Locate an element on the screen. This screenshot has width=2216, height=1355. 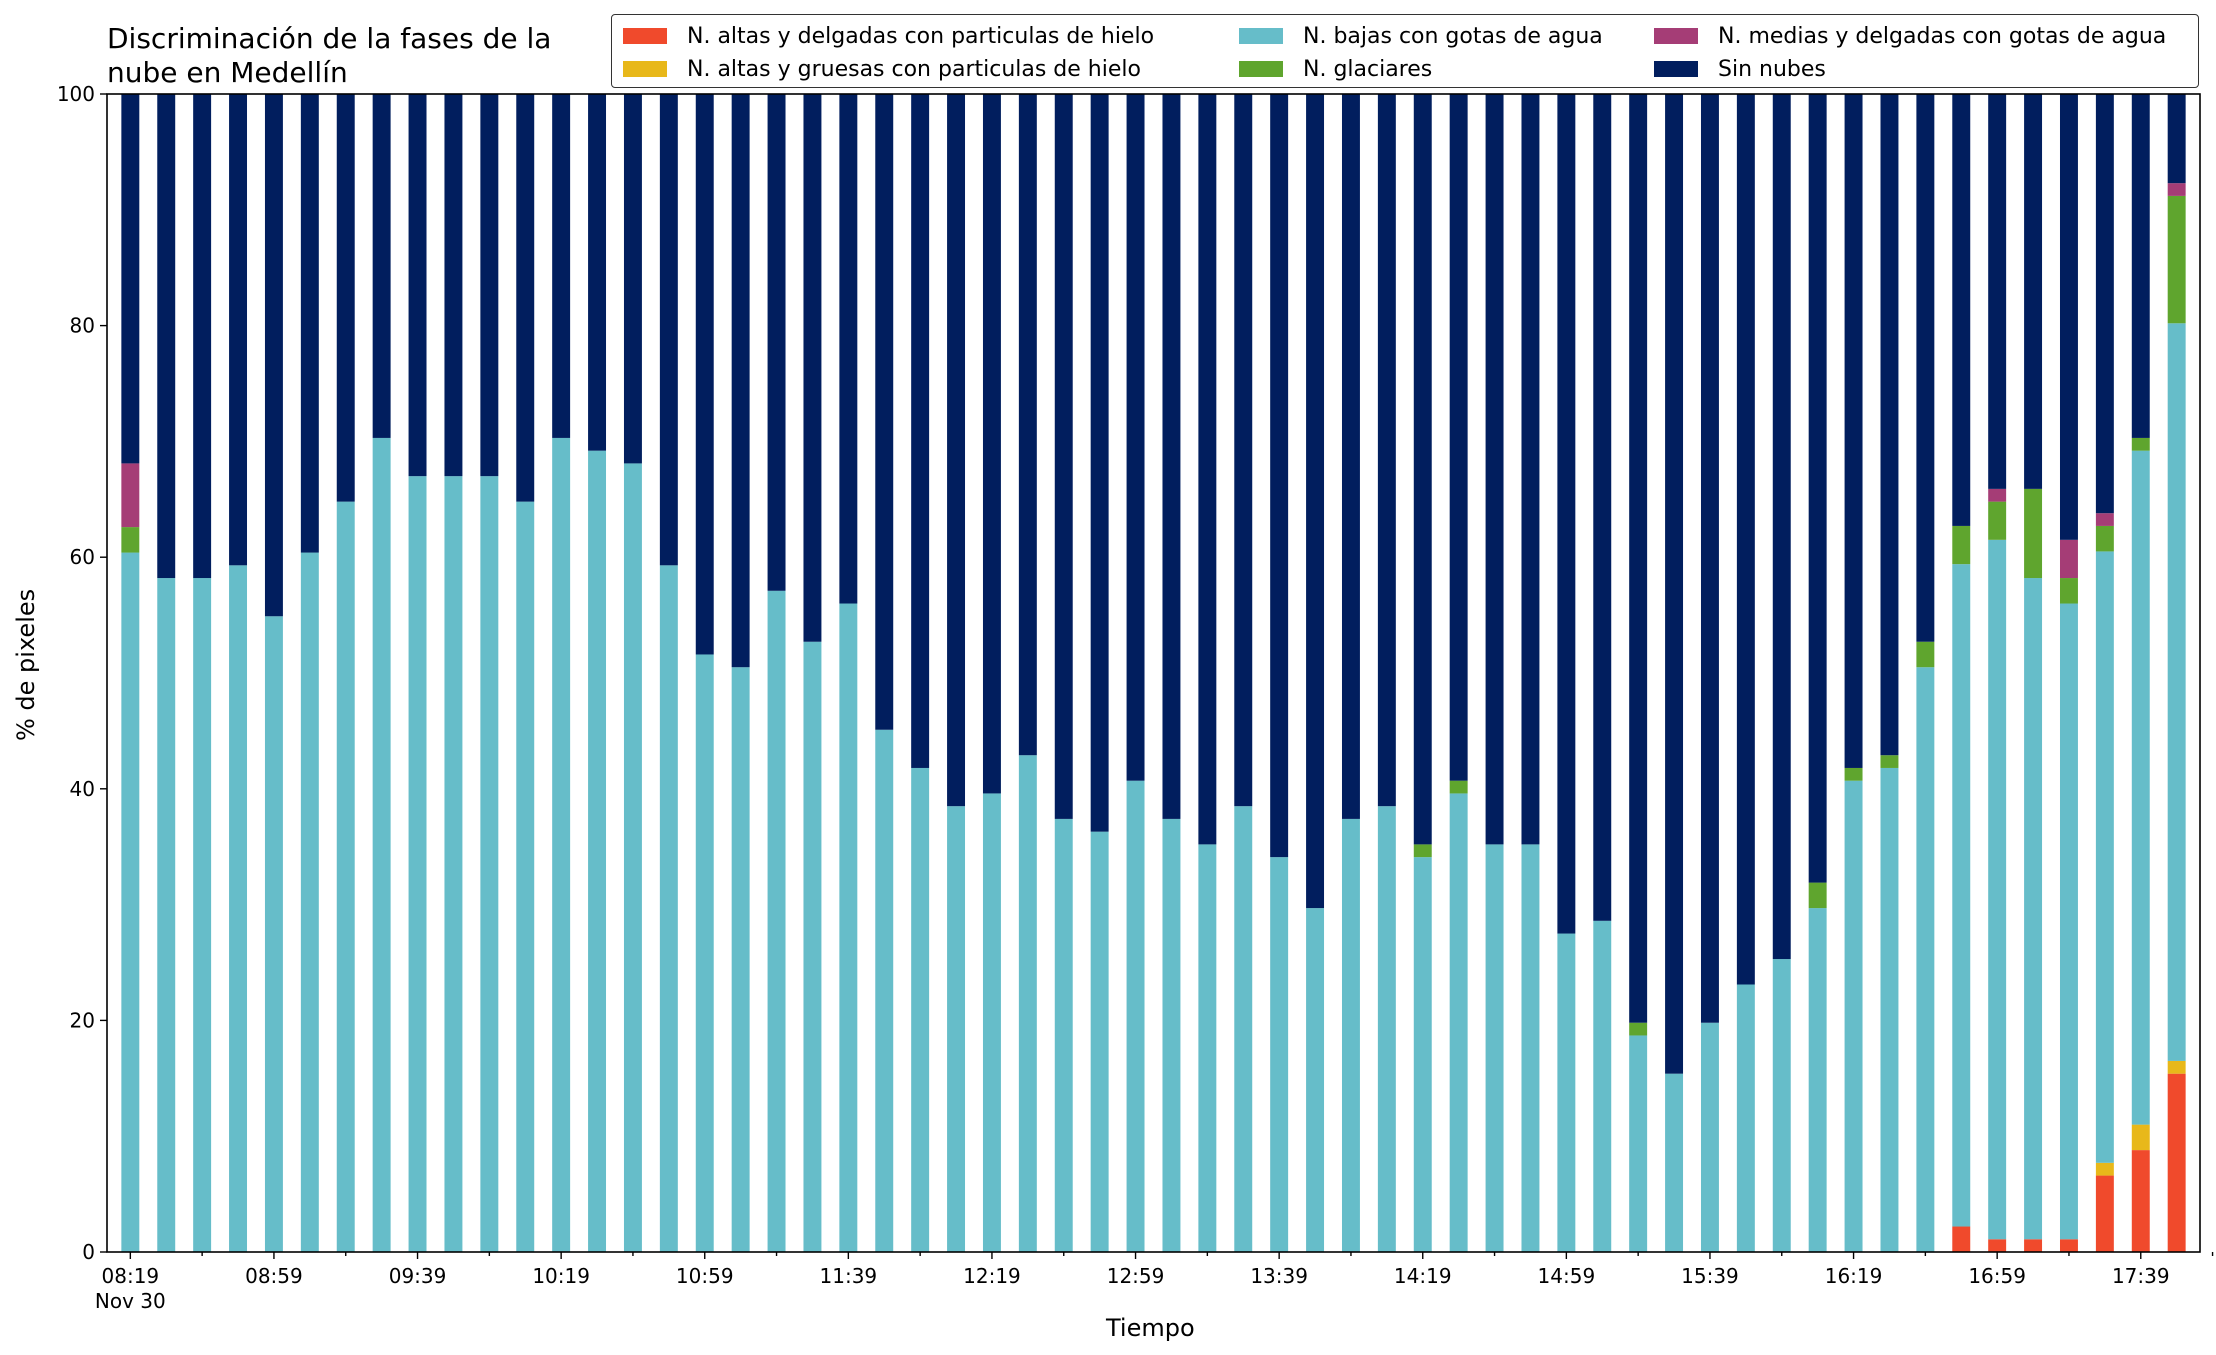
x-tick-label-11: 15:39 is located at coordinates (1710, 1276).